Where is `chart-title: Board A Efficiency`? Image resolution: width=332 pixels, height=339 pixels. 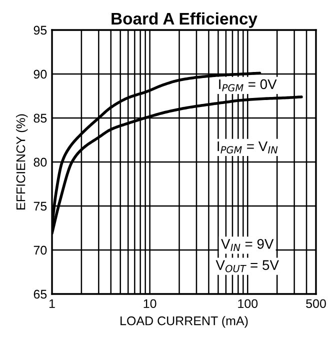 chart-title: Board A Efficiency is located at coordinates (185, 20).